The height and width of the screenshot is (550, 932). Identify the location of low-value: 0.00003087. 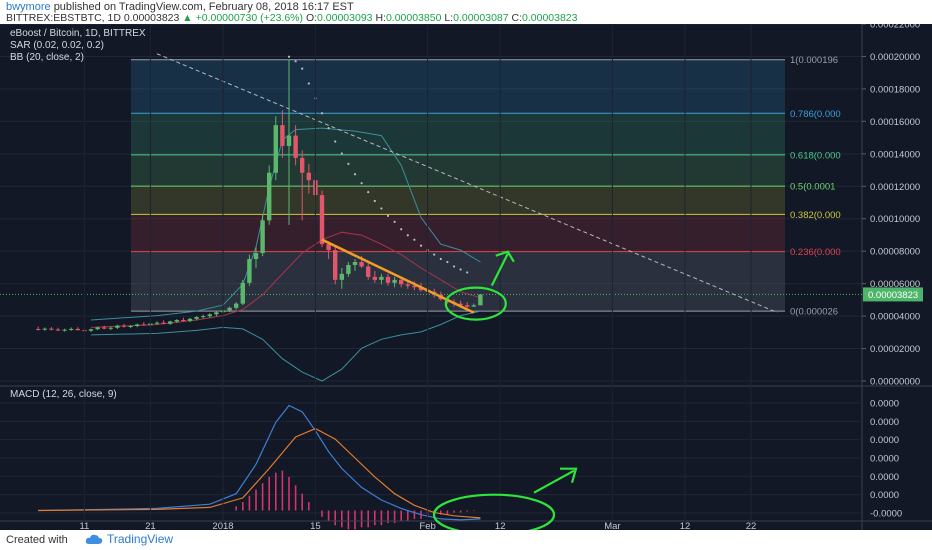
(481, 18).